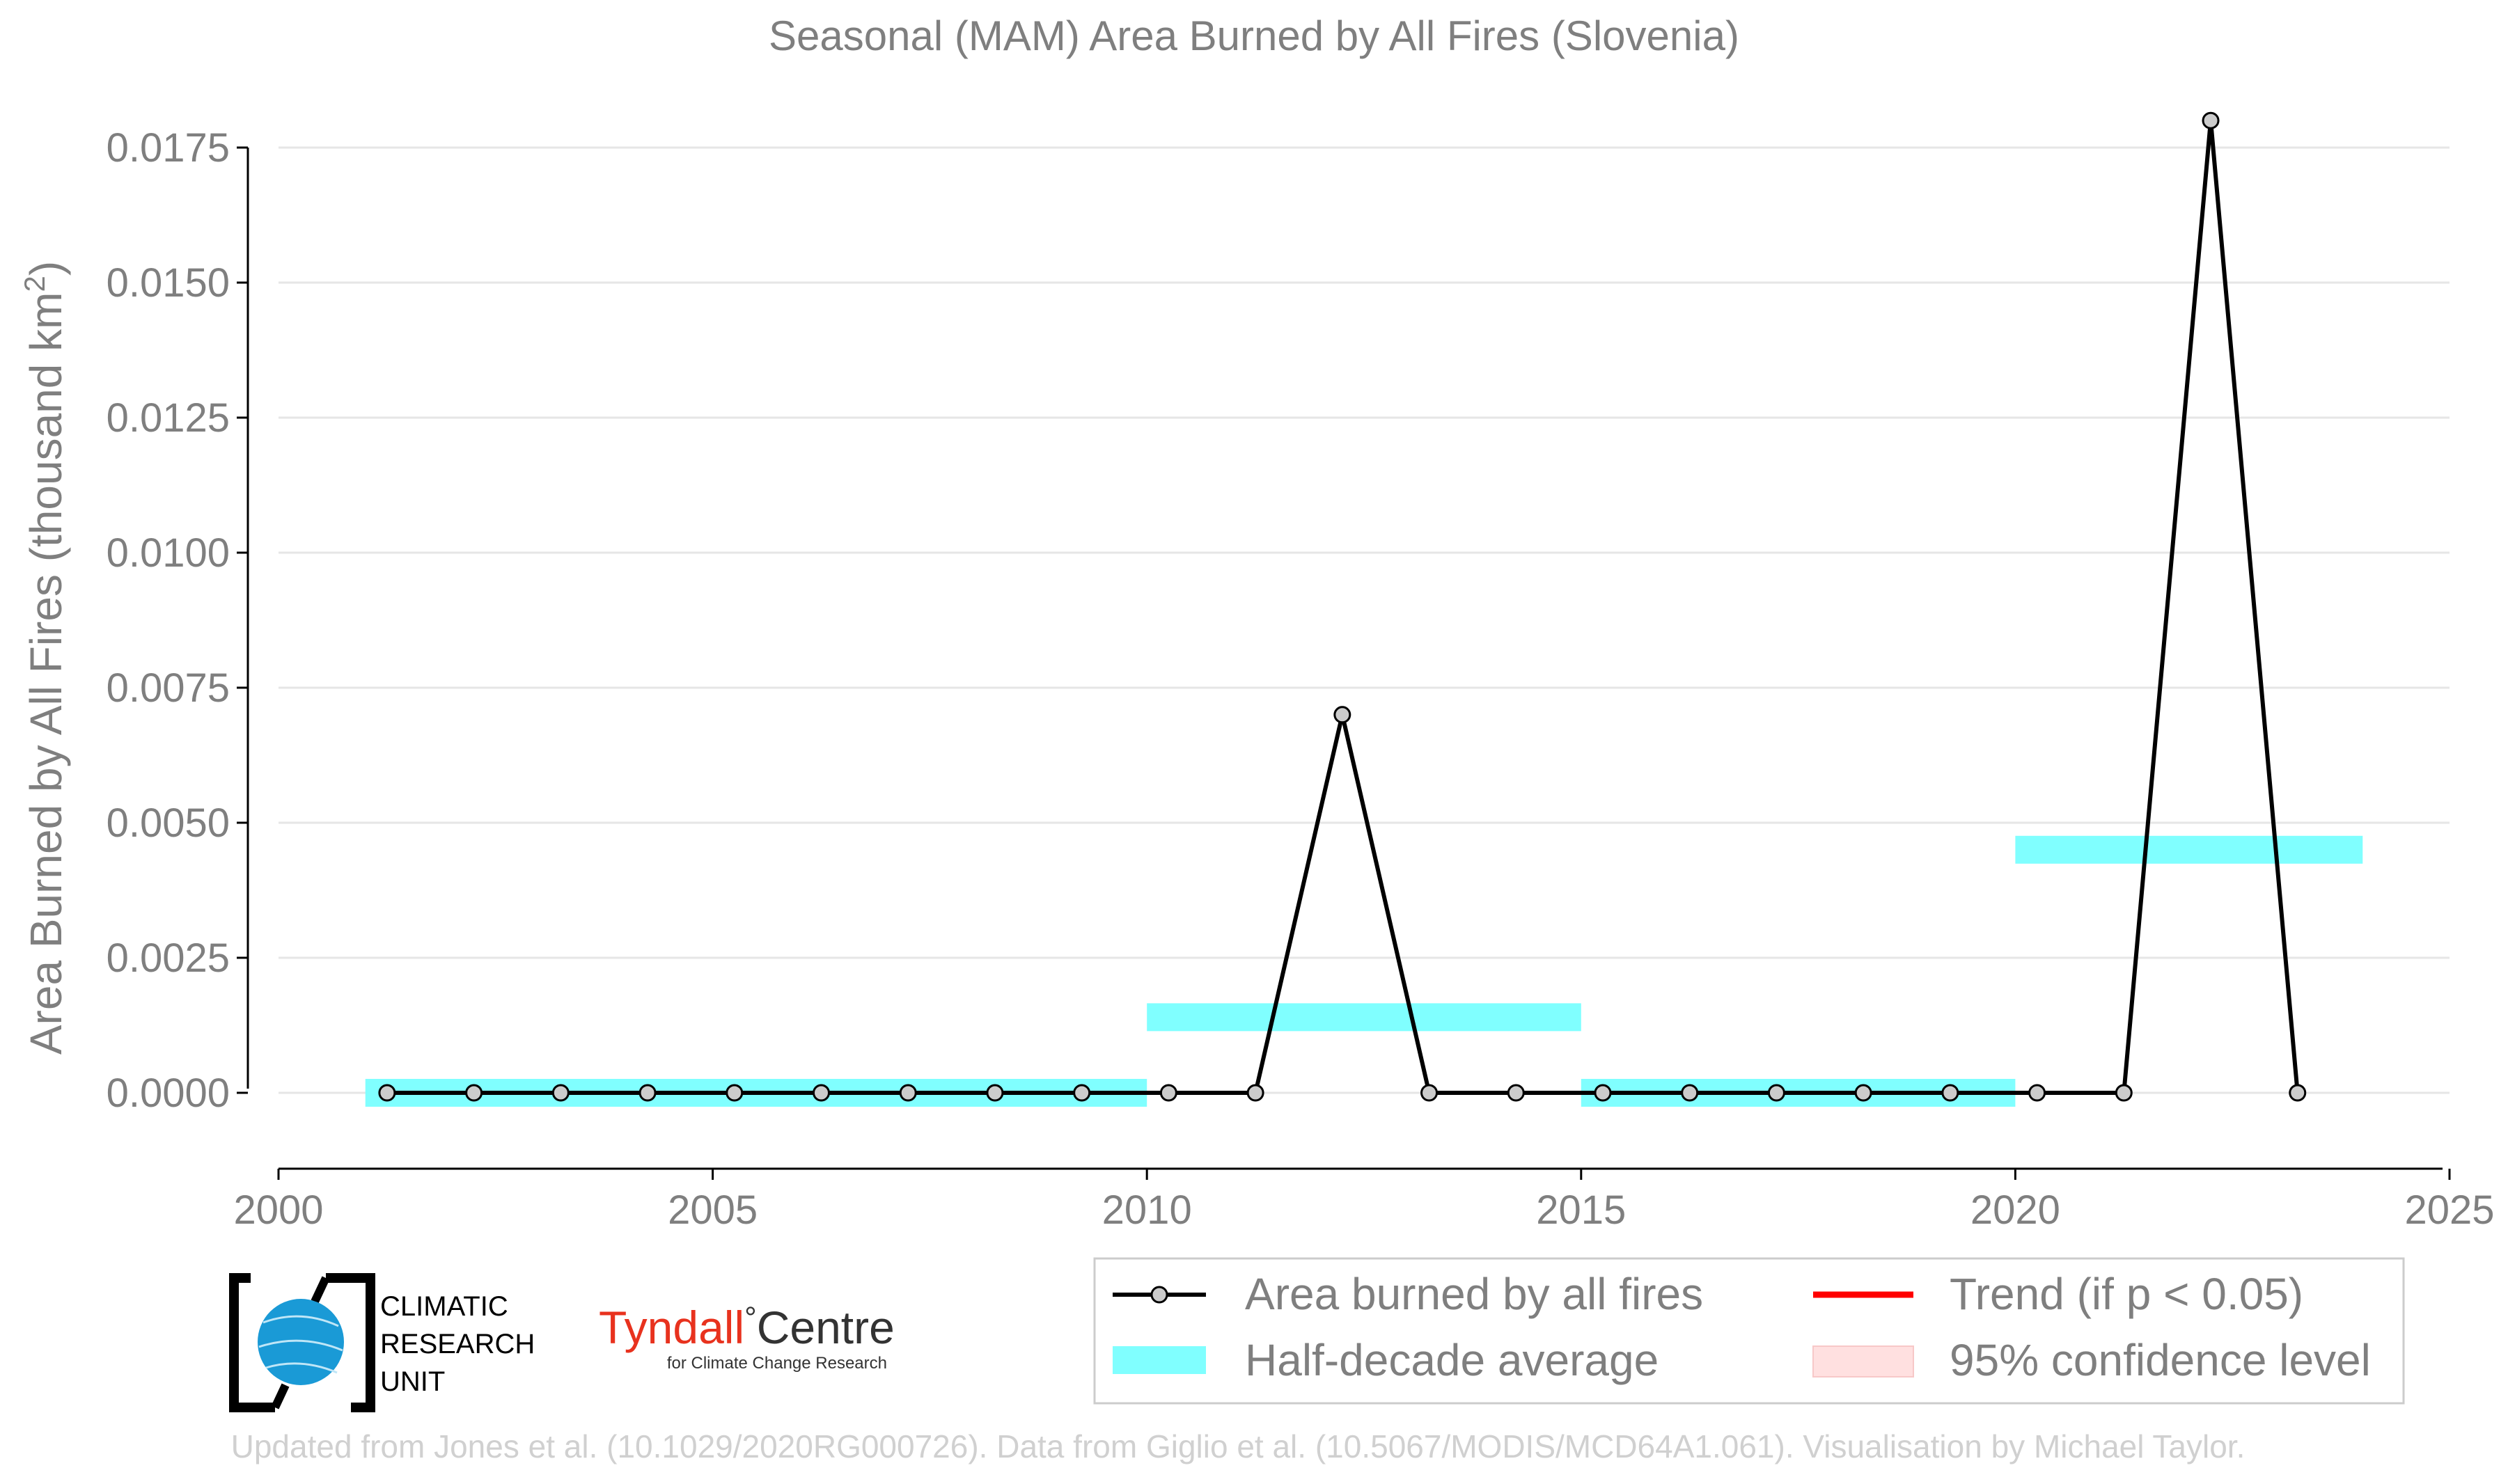 This screenshot has height=1484, width=2508. Describe the element at coordinates (169, 688) in the screenshot. I see `y-tick-label: 0.0075` at that location.